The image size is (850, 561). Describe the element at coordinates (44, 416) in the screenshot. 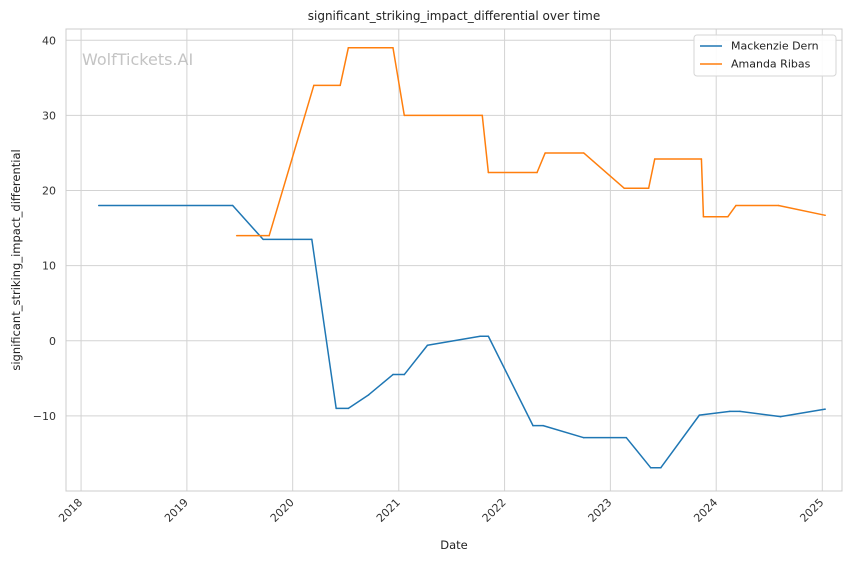

I see `y-tick-label: −10` at that location.